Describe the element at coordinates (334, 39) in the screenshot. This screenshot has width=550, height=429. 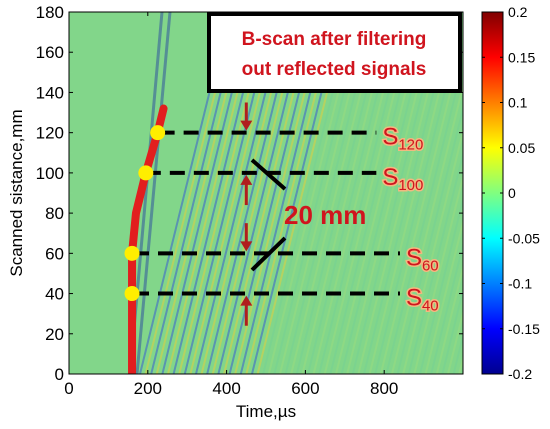
I see `title-line-1: B-scan after filtering` at that location.